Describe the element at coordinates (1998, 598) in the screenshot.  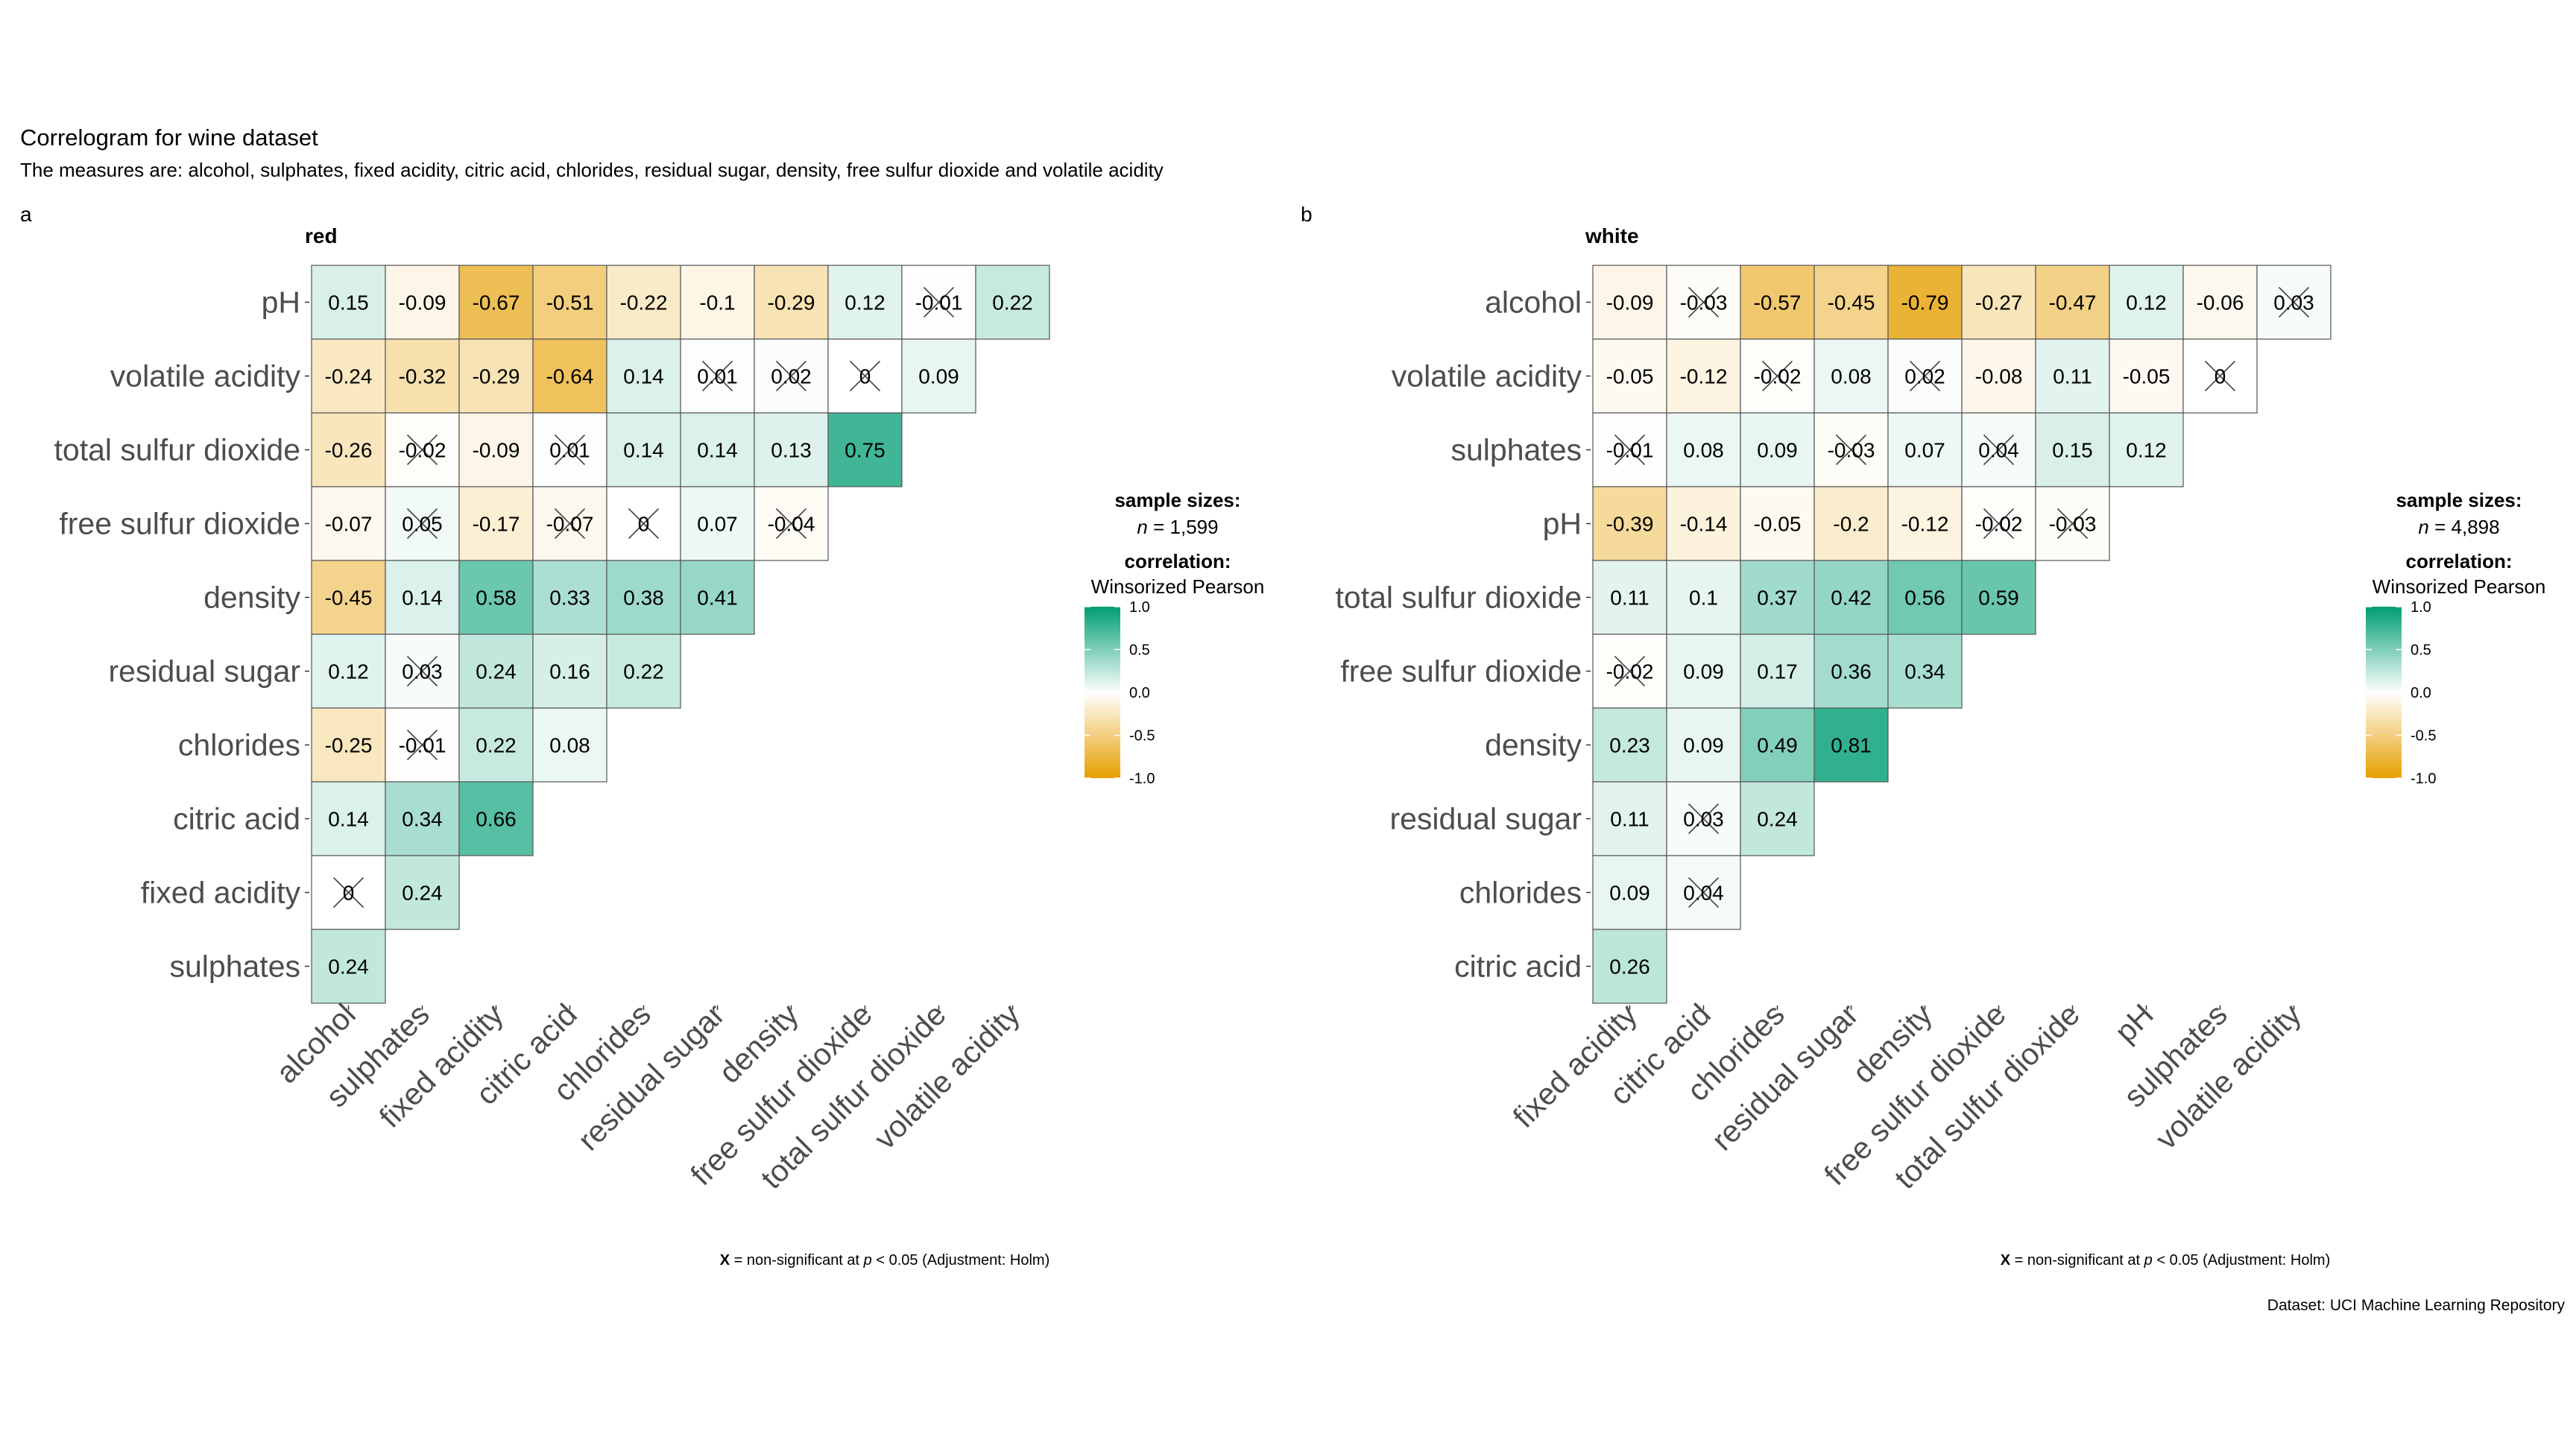
I see `heatmap-cell: 0.59` at that location.